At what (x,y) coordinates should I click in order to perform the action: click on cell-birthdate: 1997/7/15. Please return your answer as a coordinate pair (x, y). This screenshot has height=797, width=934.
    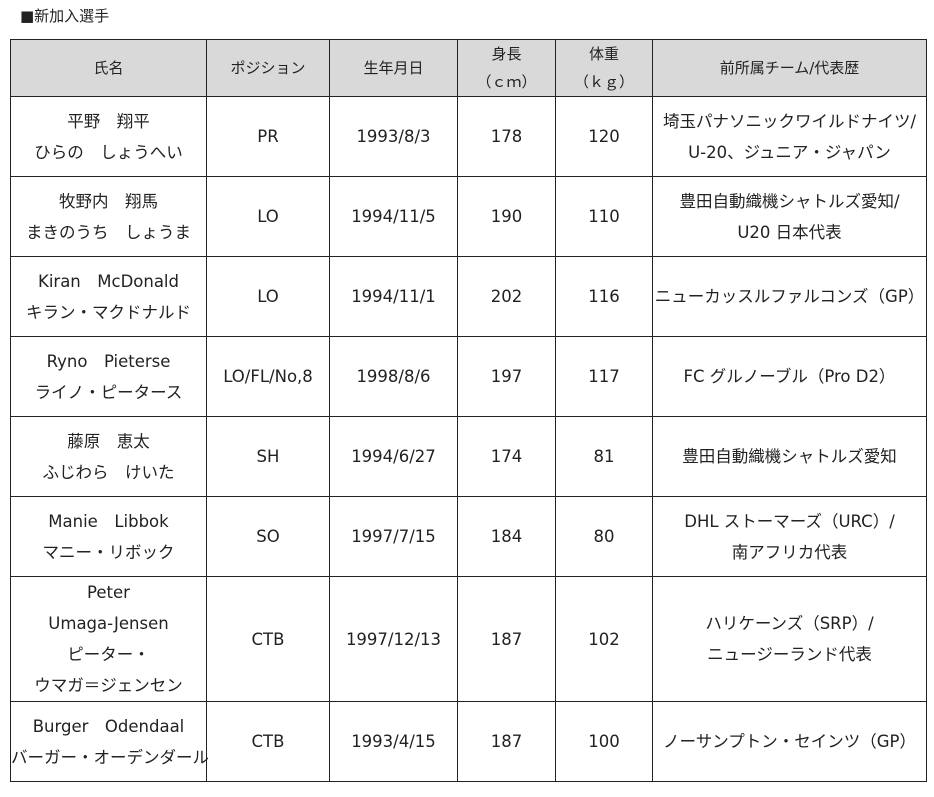
    Looking at the image, I should click on (393, 536).